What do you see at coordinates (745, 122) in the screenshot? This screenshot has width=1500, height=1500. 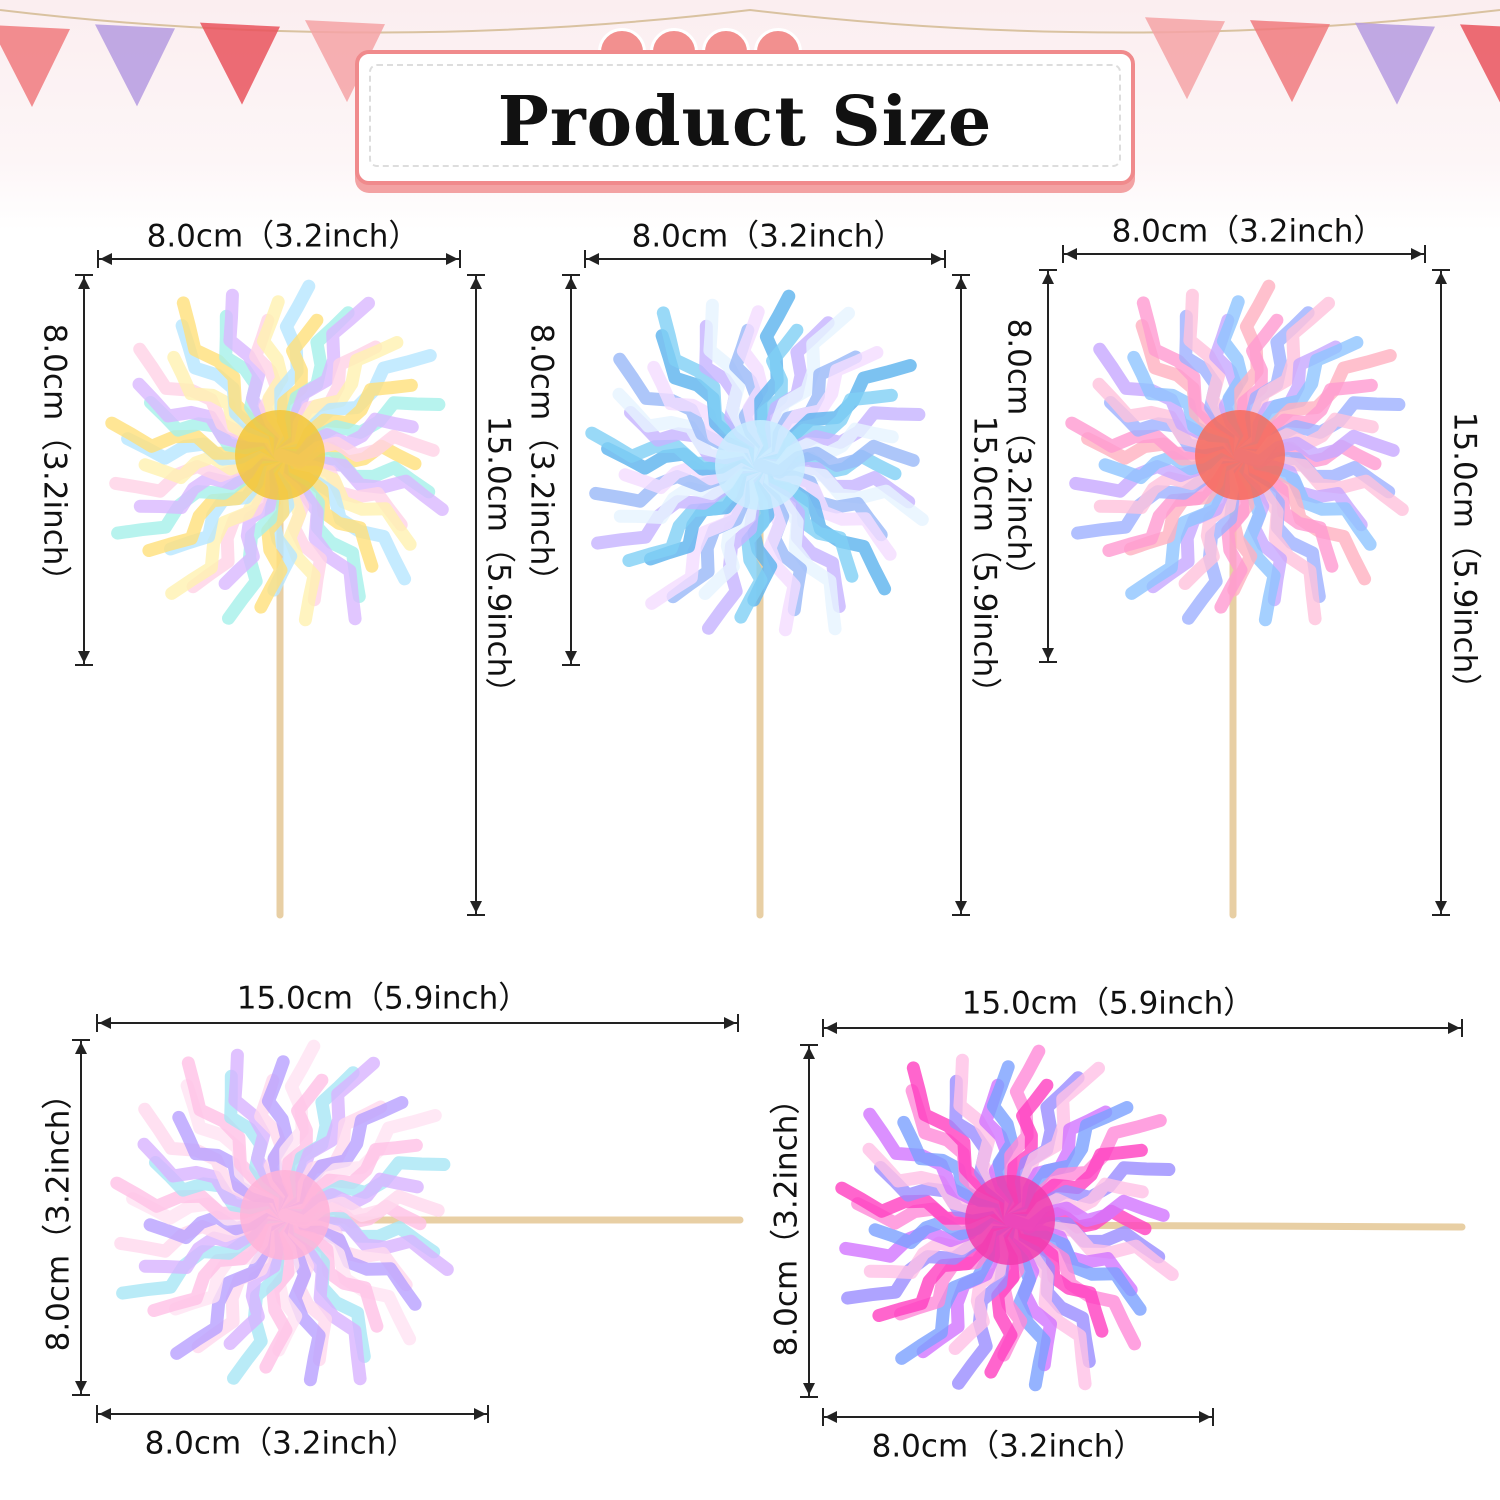 I see `page-title: Product Size` at bounding box center [745, 122].